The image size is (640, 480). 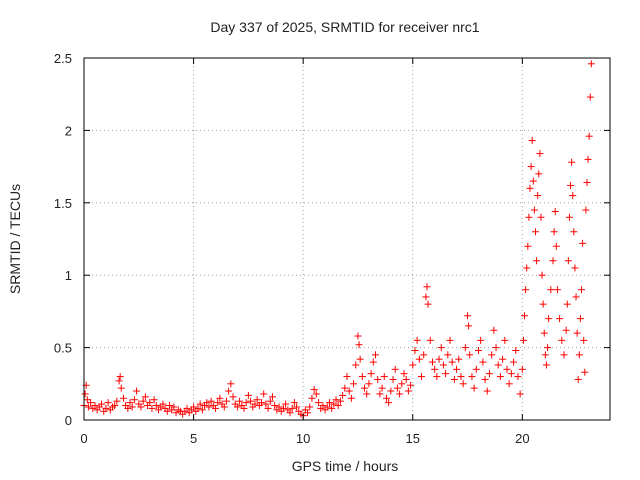 What do you see at coordinates (63, 203) in the screenshot?
I see `y-tick-label: 1.5` at bounding box center [63, 203].